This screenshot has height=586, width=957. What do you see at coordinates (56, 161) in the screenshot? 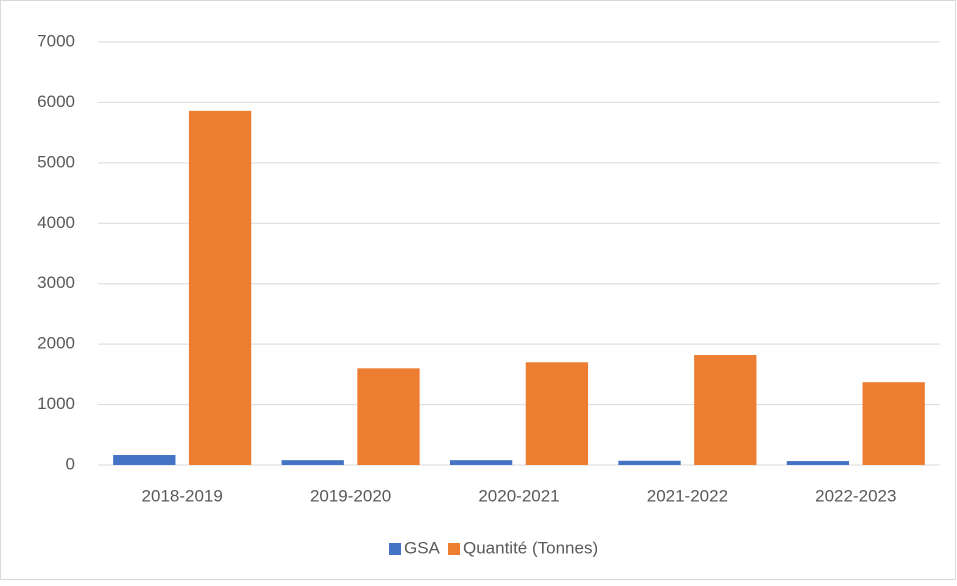
I see `y-tick-label: 5000` at bounding box center [56, 161].